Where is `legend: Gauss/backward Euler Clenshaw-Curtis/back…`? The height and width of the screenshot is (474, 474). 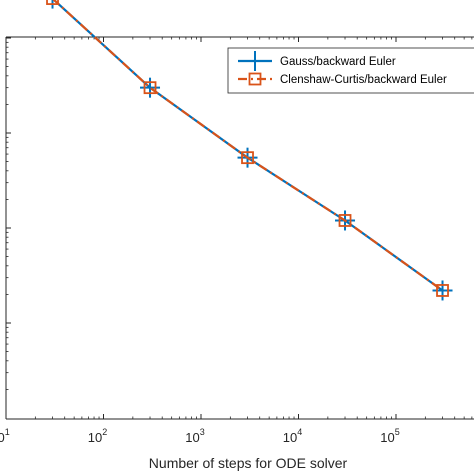
legend: Gauss/backward Euler Clenshaw-Curtis/back… is located at coordinates (350, 70).